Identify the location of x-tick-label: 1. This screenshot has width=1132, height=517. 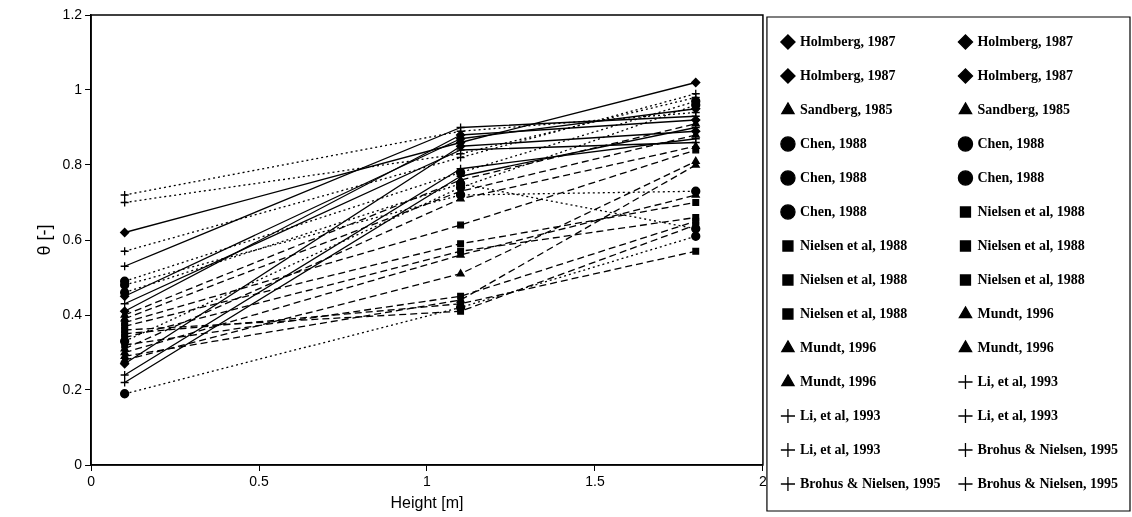
(427, 481).